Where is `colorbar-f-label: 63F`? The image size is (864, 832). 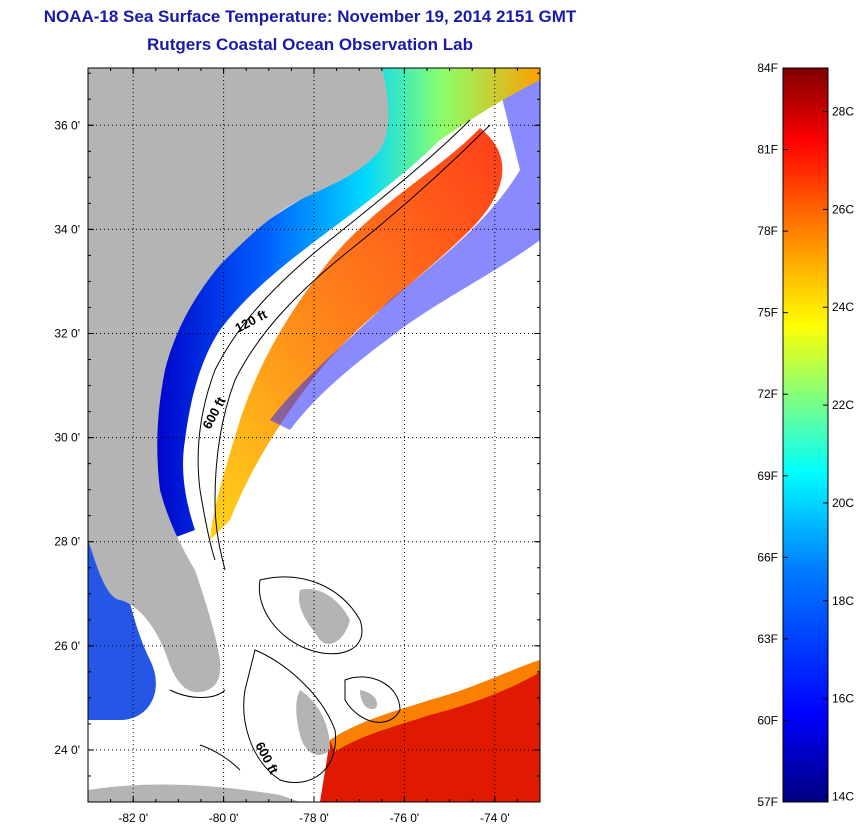
colorbar-f-label: 63F is located at coordinates (767, 639).